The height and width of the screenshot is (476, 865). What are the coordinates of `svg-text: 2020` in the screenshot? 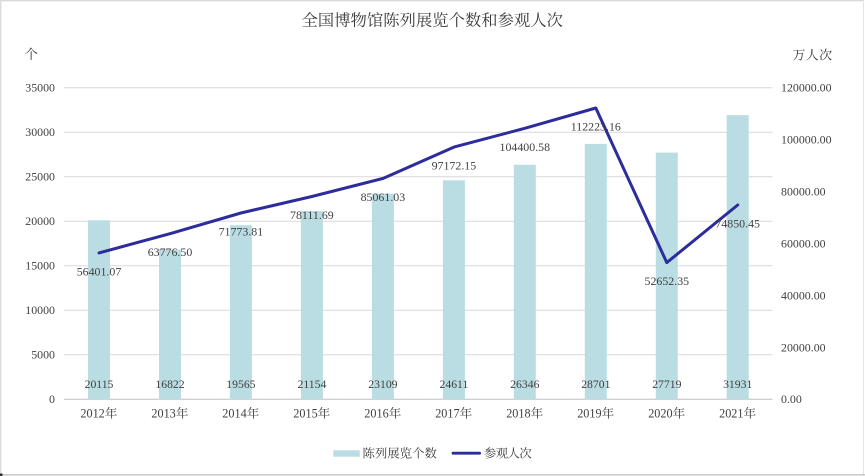 It's located at (660, 414).